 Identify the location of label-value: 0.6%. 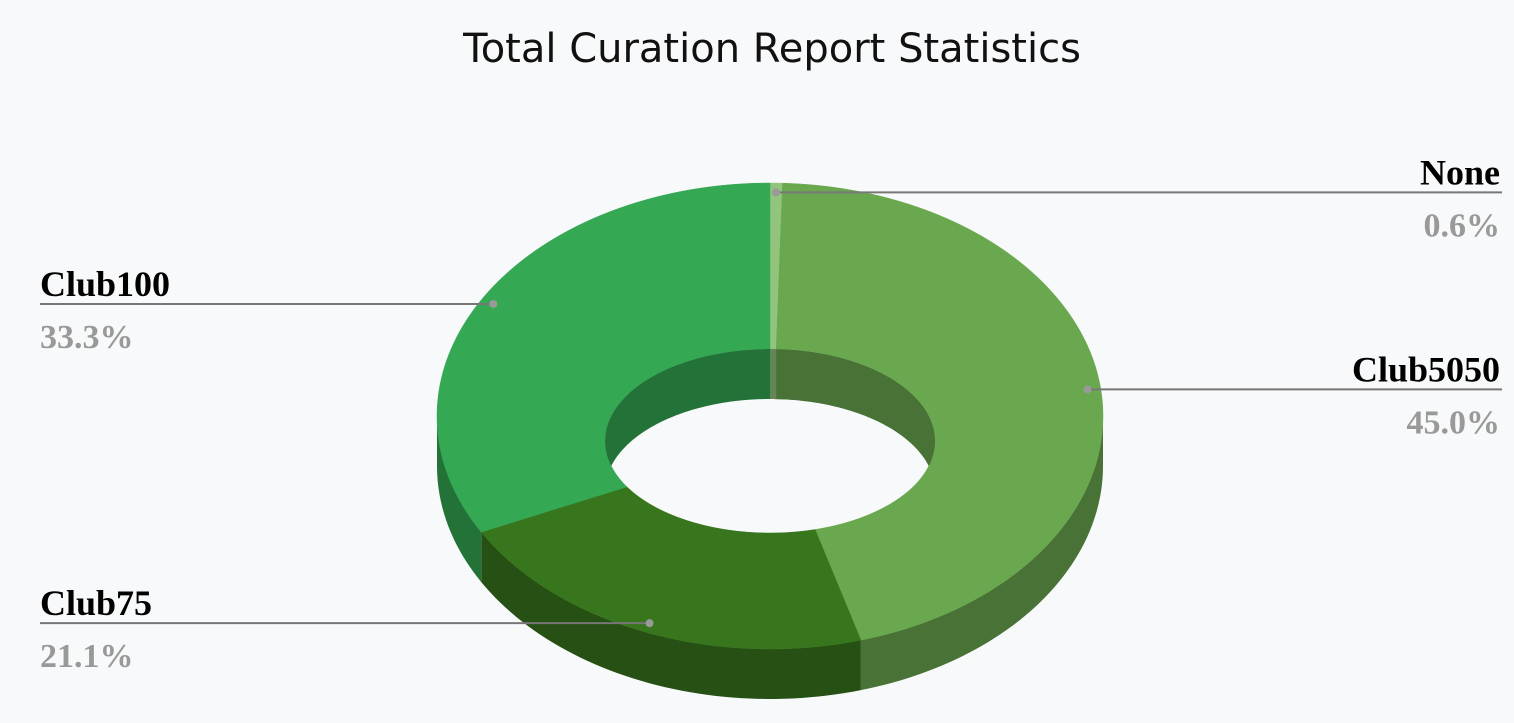
(1462, 225).